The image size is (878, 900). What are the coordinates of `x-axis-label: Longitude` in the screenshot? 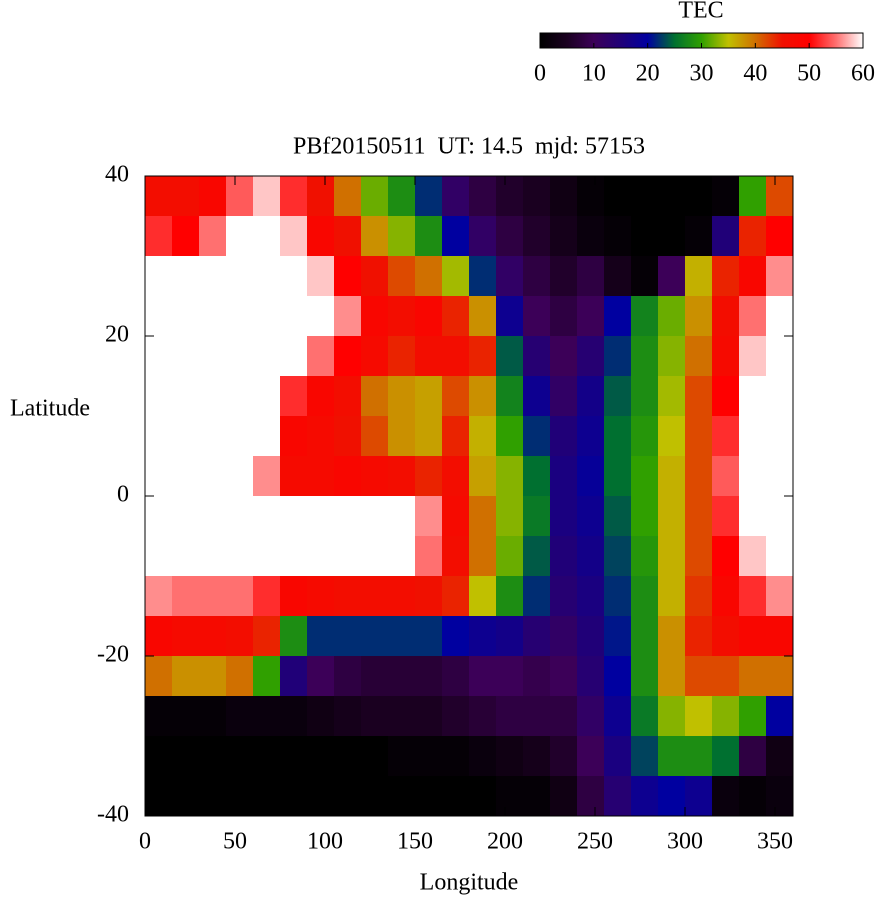 It's located at (469, 883).